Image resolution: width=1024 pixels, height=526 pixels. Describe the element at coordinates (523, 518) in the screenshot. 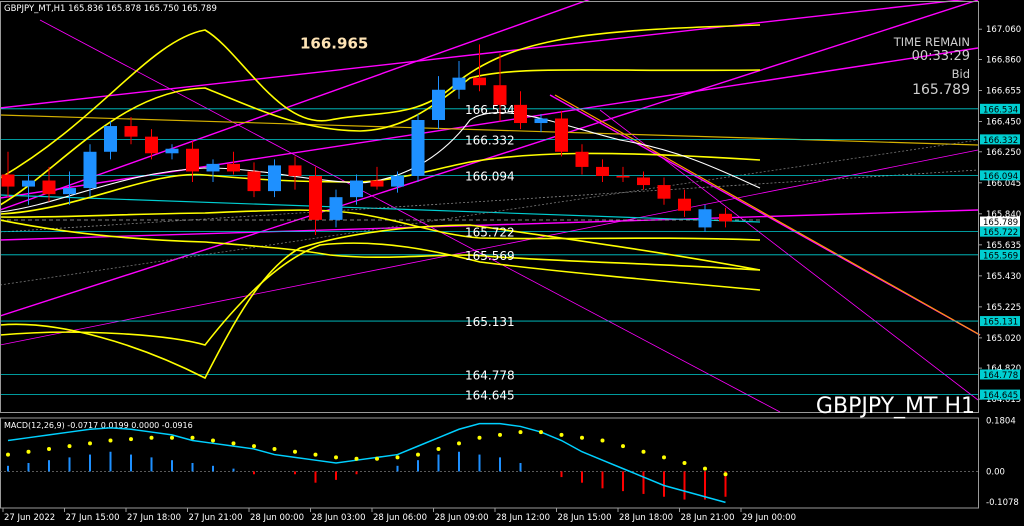

I see `time-label: 28 Jun 12:00` at that location.